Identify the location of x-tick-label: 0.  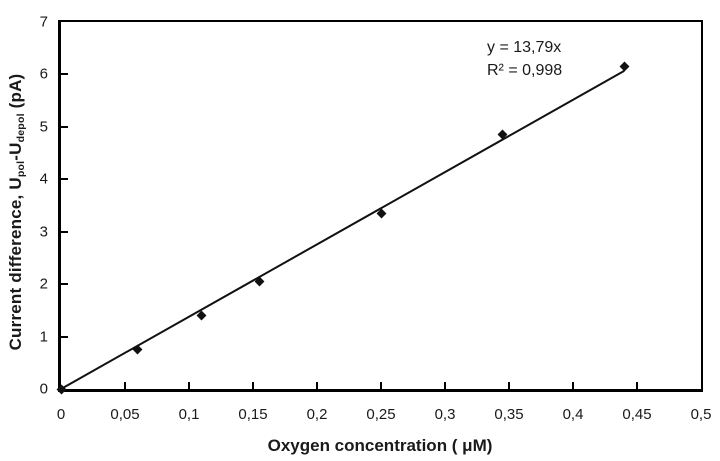
(61, 414).